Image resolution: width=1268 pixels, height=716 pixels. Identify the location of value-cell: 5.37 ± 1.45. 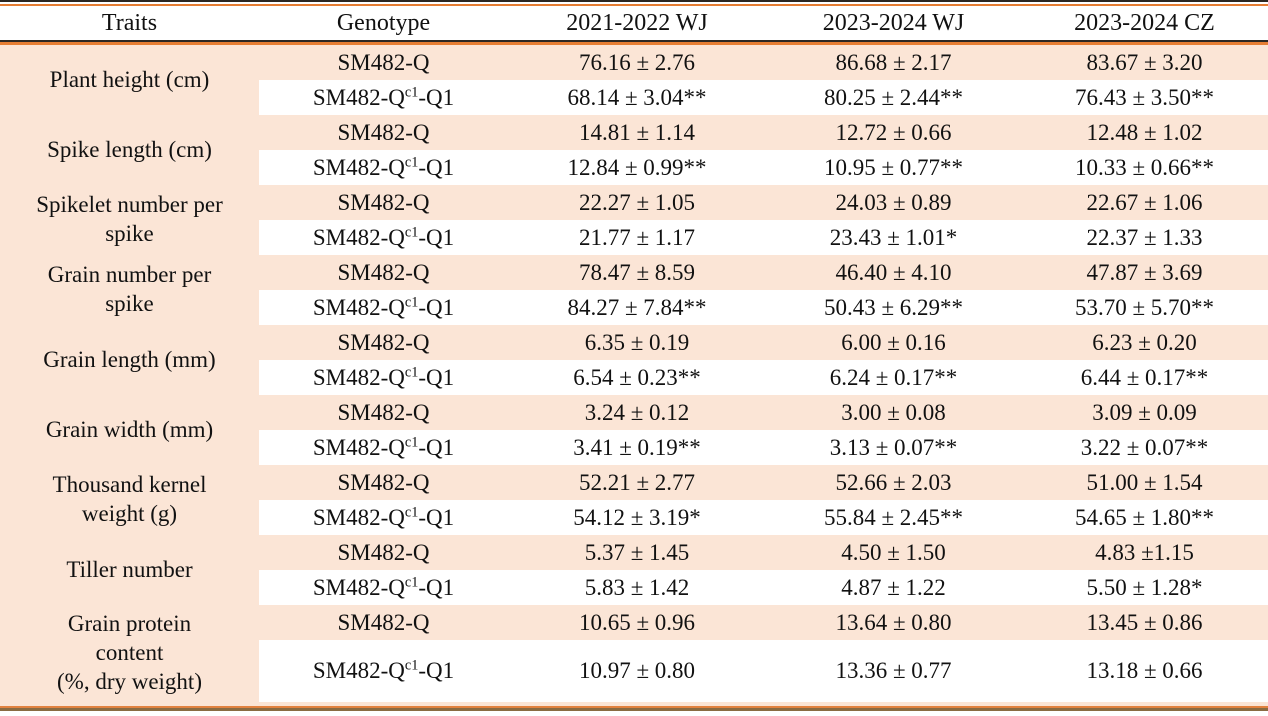
(637, 552).